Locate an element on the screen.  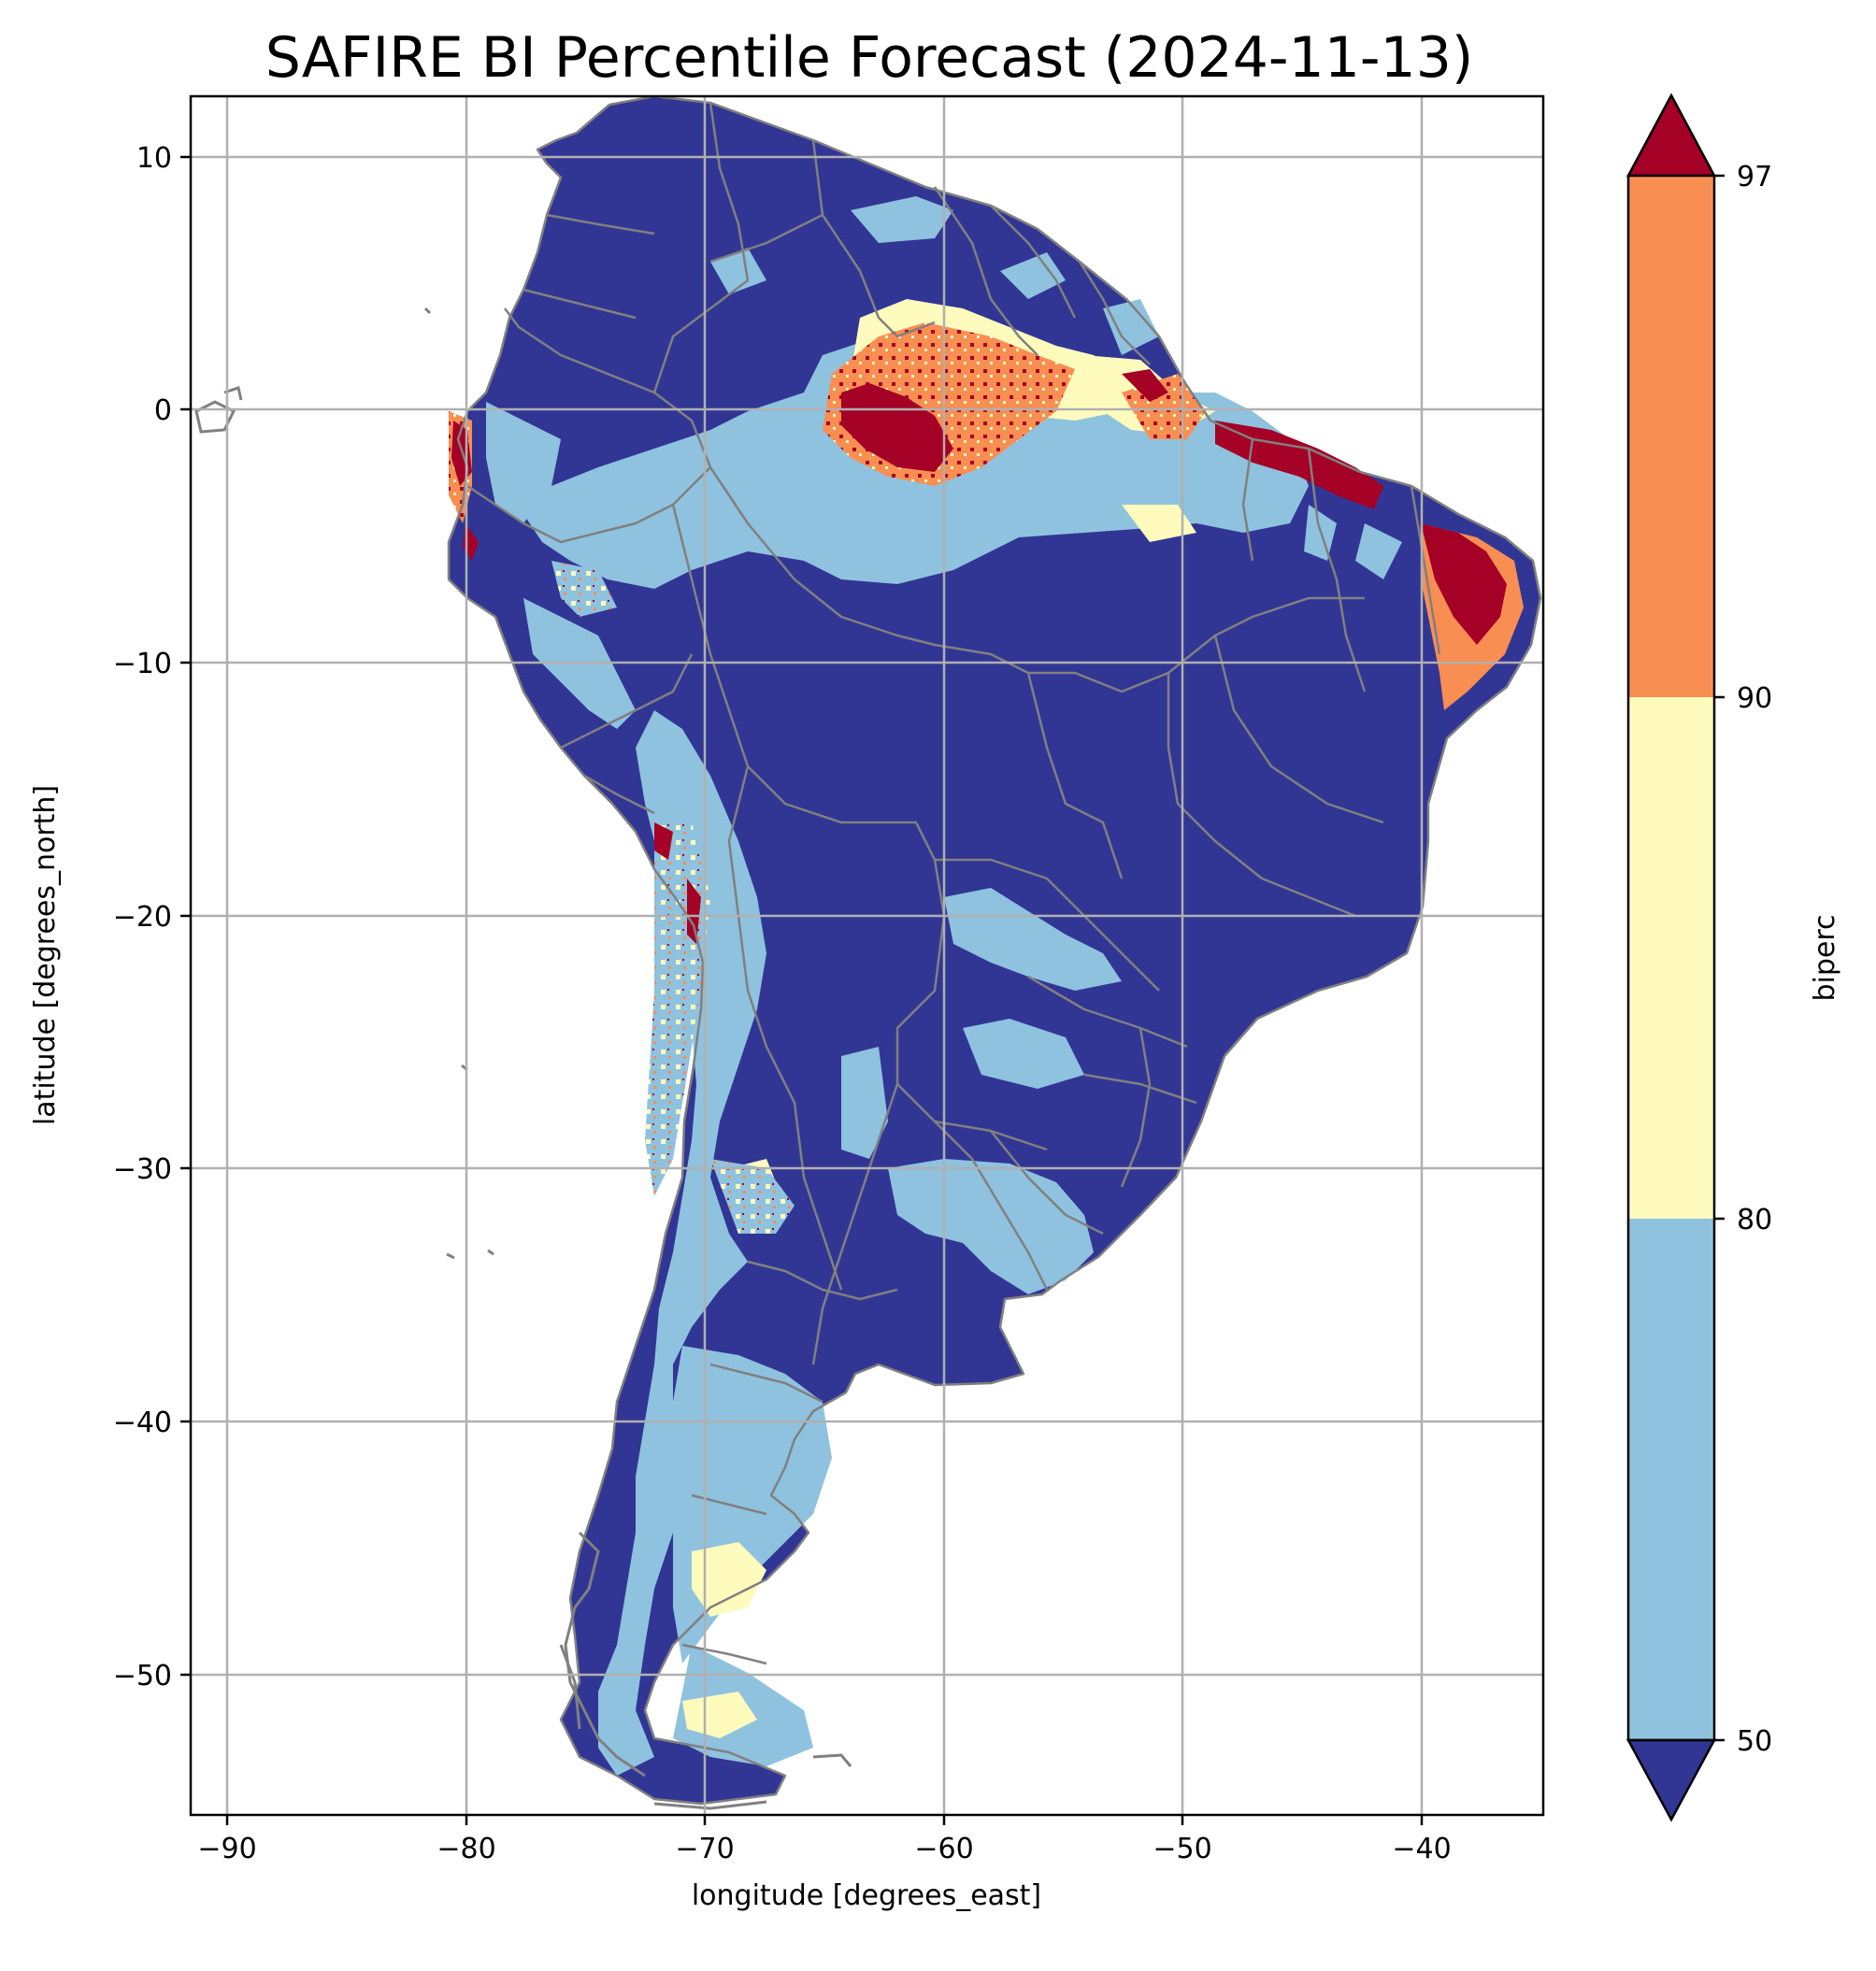
colorbar-extend-over is located at coordinates (1671, 135).